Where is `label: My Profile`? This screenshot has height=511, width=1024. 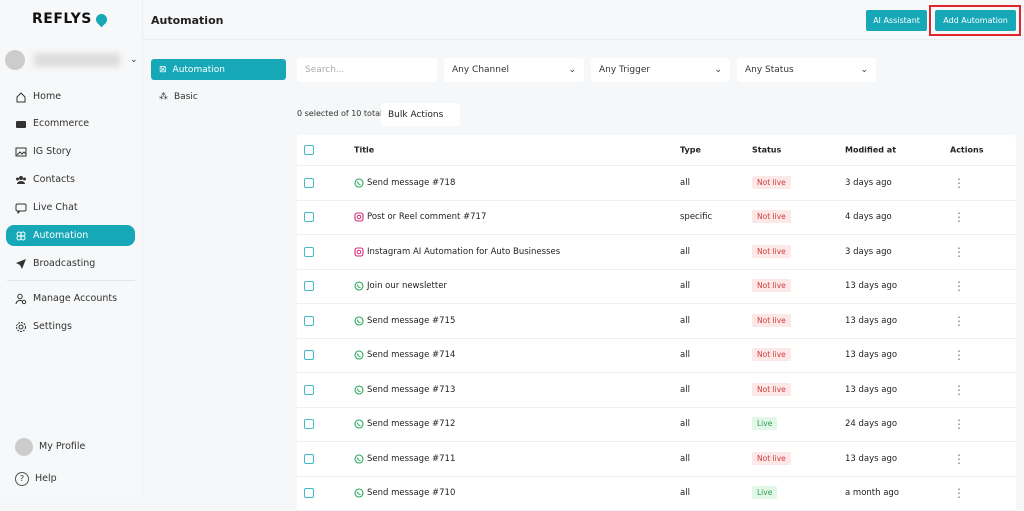
label: My Profile is located at coordinates (62, 446).